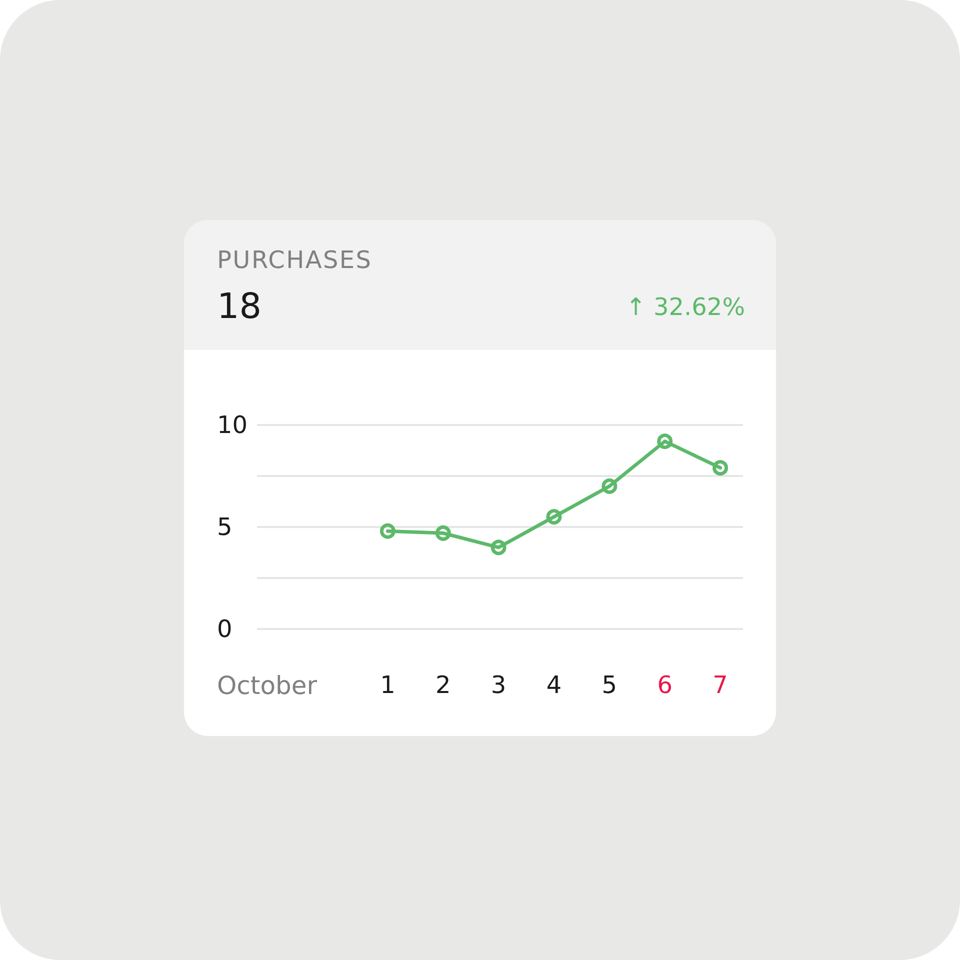 The image size is (960, 960). What do you see at coordinates (685, 307) in the screenshot?
I see `text: ↑ 32.62%` at bounding box center [685, 307].